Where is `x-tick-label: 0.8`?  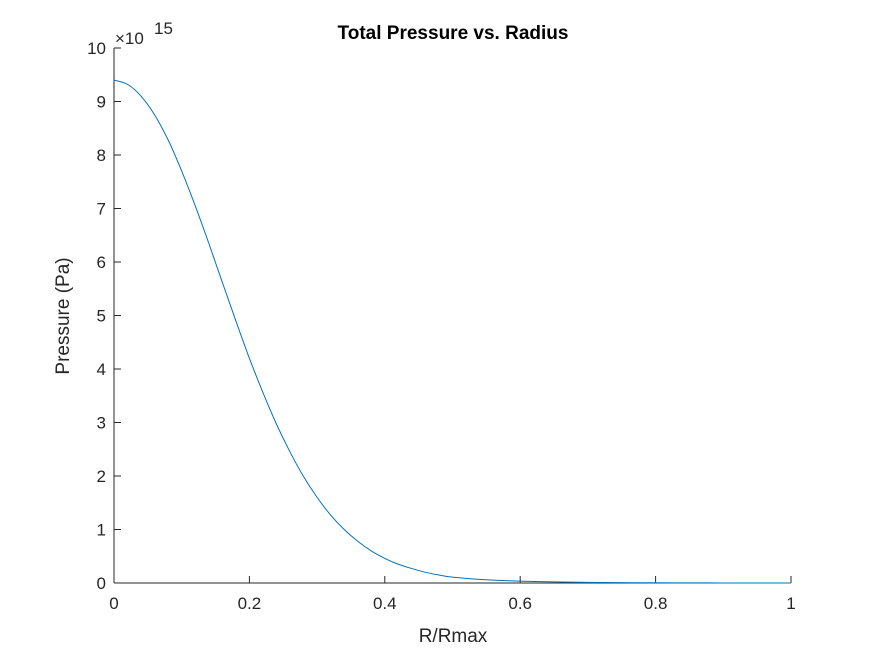 x-tick-label: 0.8 is located at coordinates (656, 603).